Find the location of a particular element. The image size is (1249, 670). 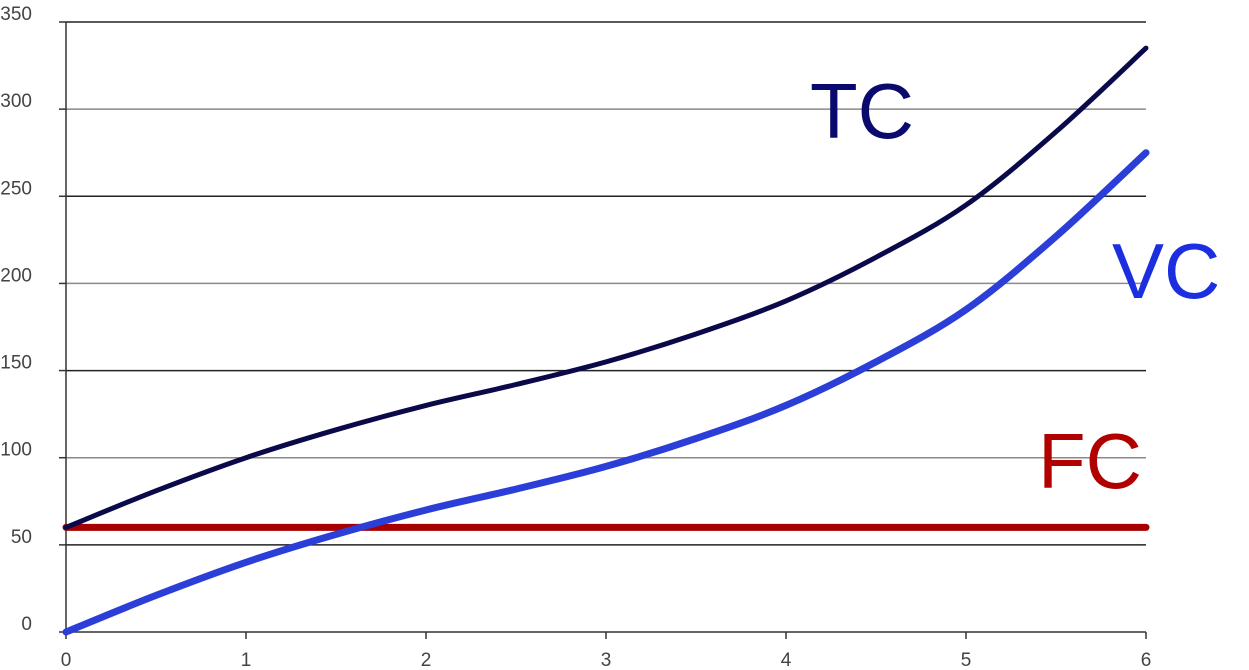

y-tick-label-250: 250 is located at coordinates (16, 188).